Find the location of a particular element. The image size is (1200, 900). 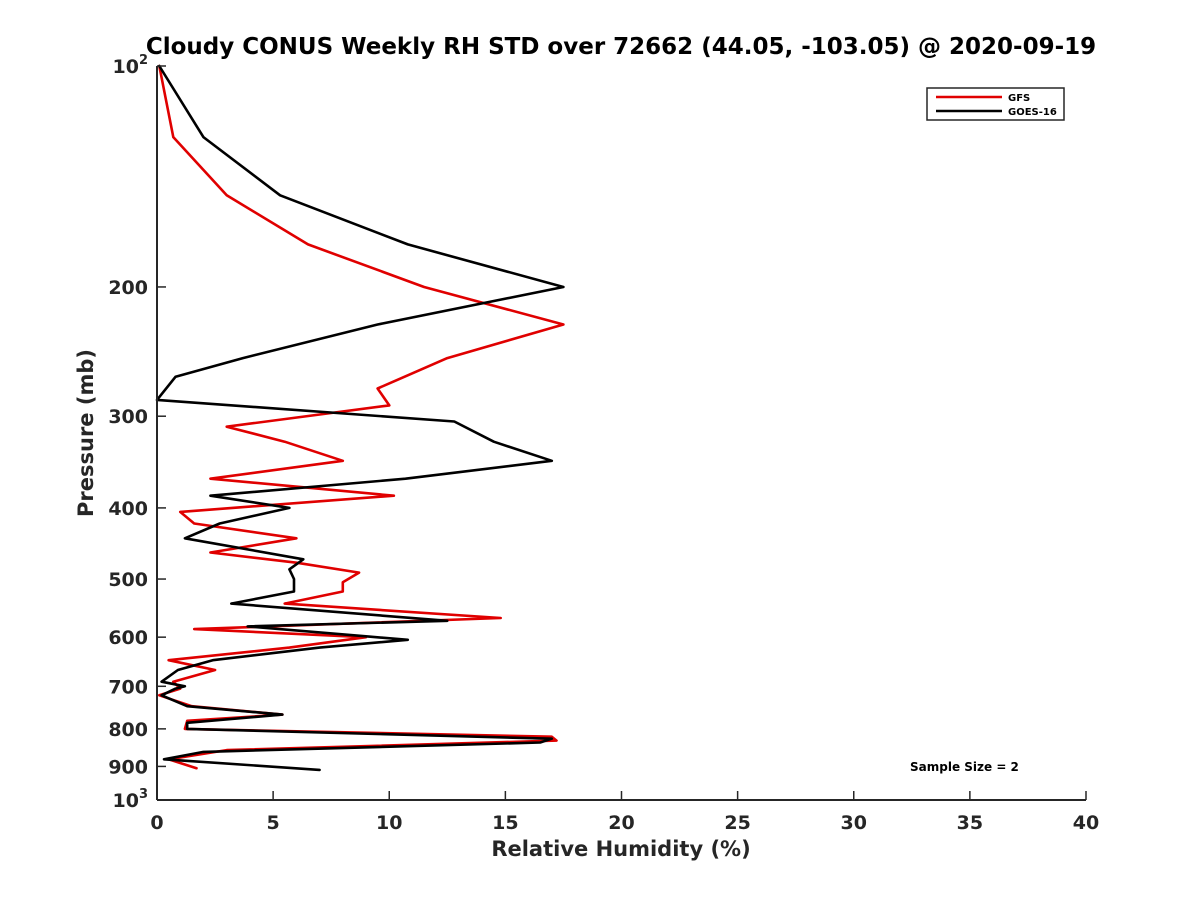

x-axis-ticks: 0 5 10 15 20 25 30 35 40 is located at coordinates (624, 812).